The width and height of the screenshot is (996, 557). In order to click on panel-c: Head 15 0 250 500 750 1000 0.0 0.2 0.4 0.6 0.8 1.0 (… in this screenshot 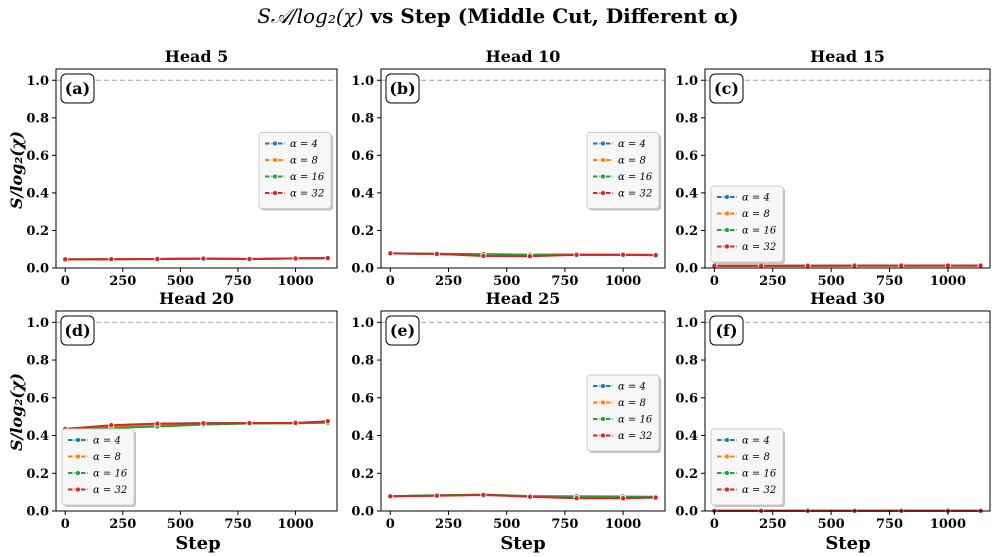, I will do `click(833, 168)`.